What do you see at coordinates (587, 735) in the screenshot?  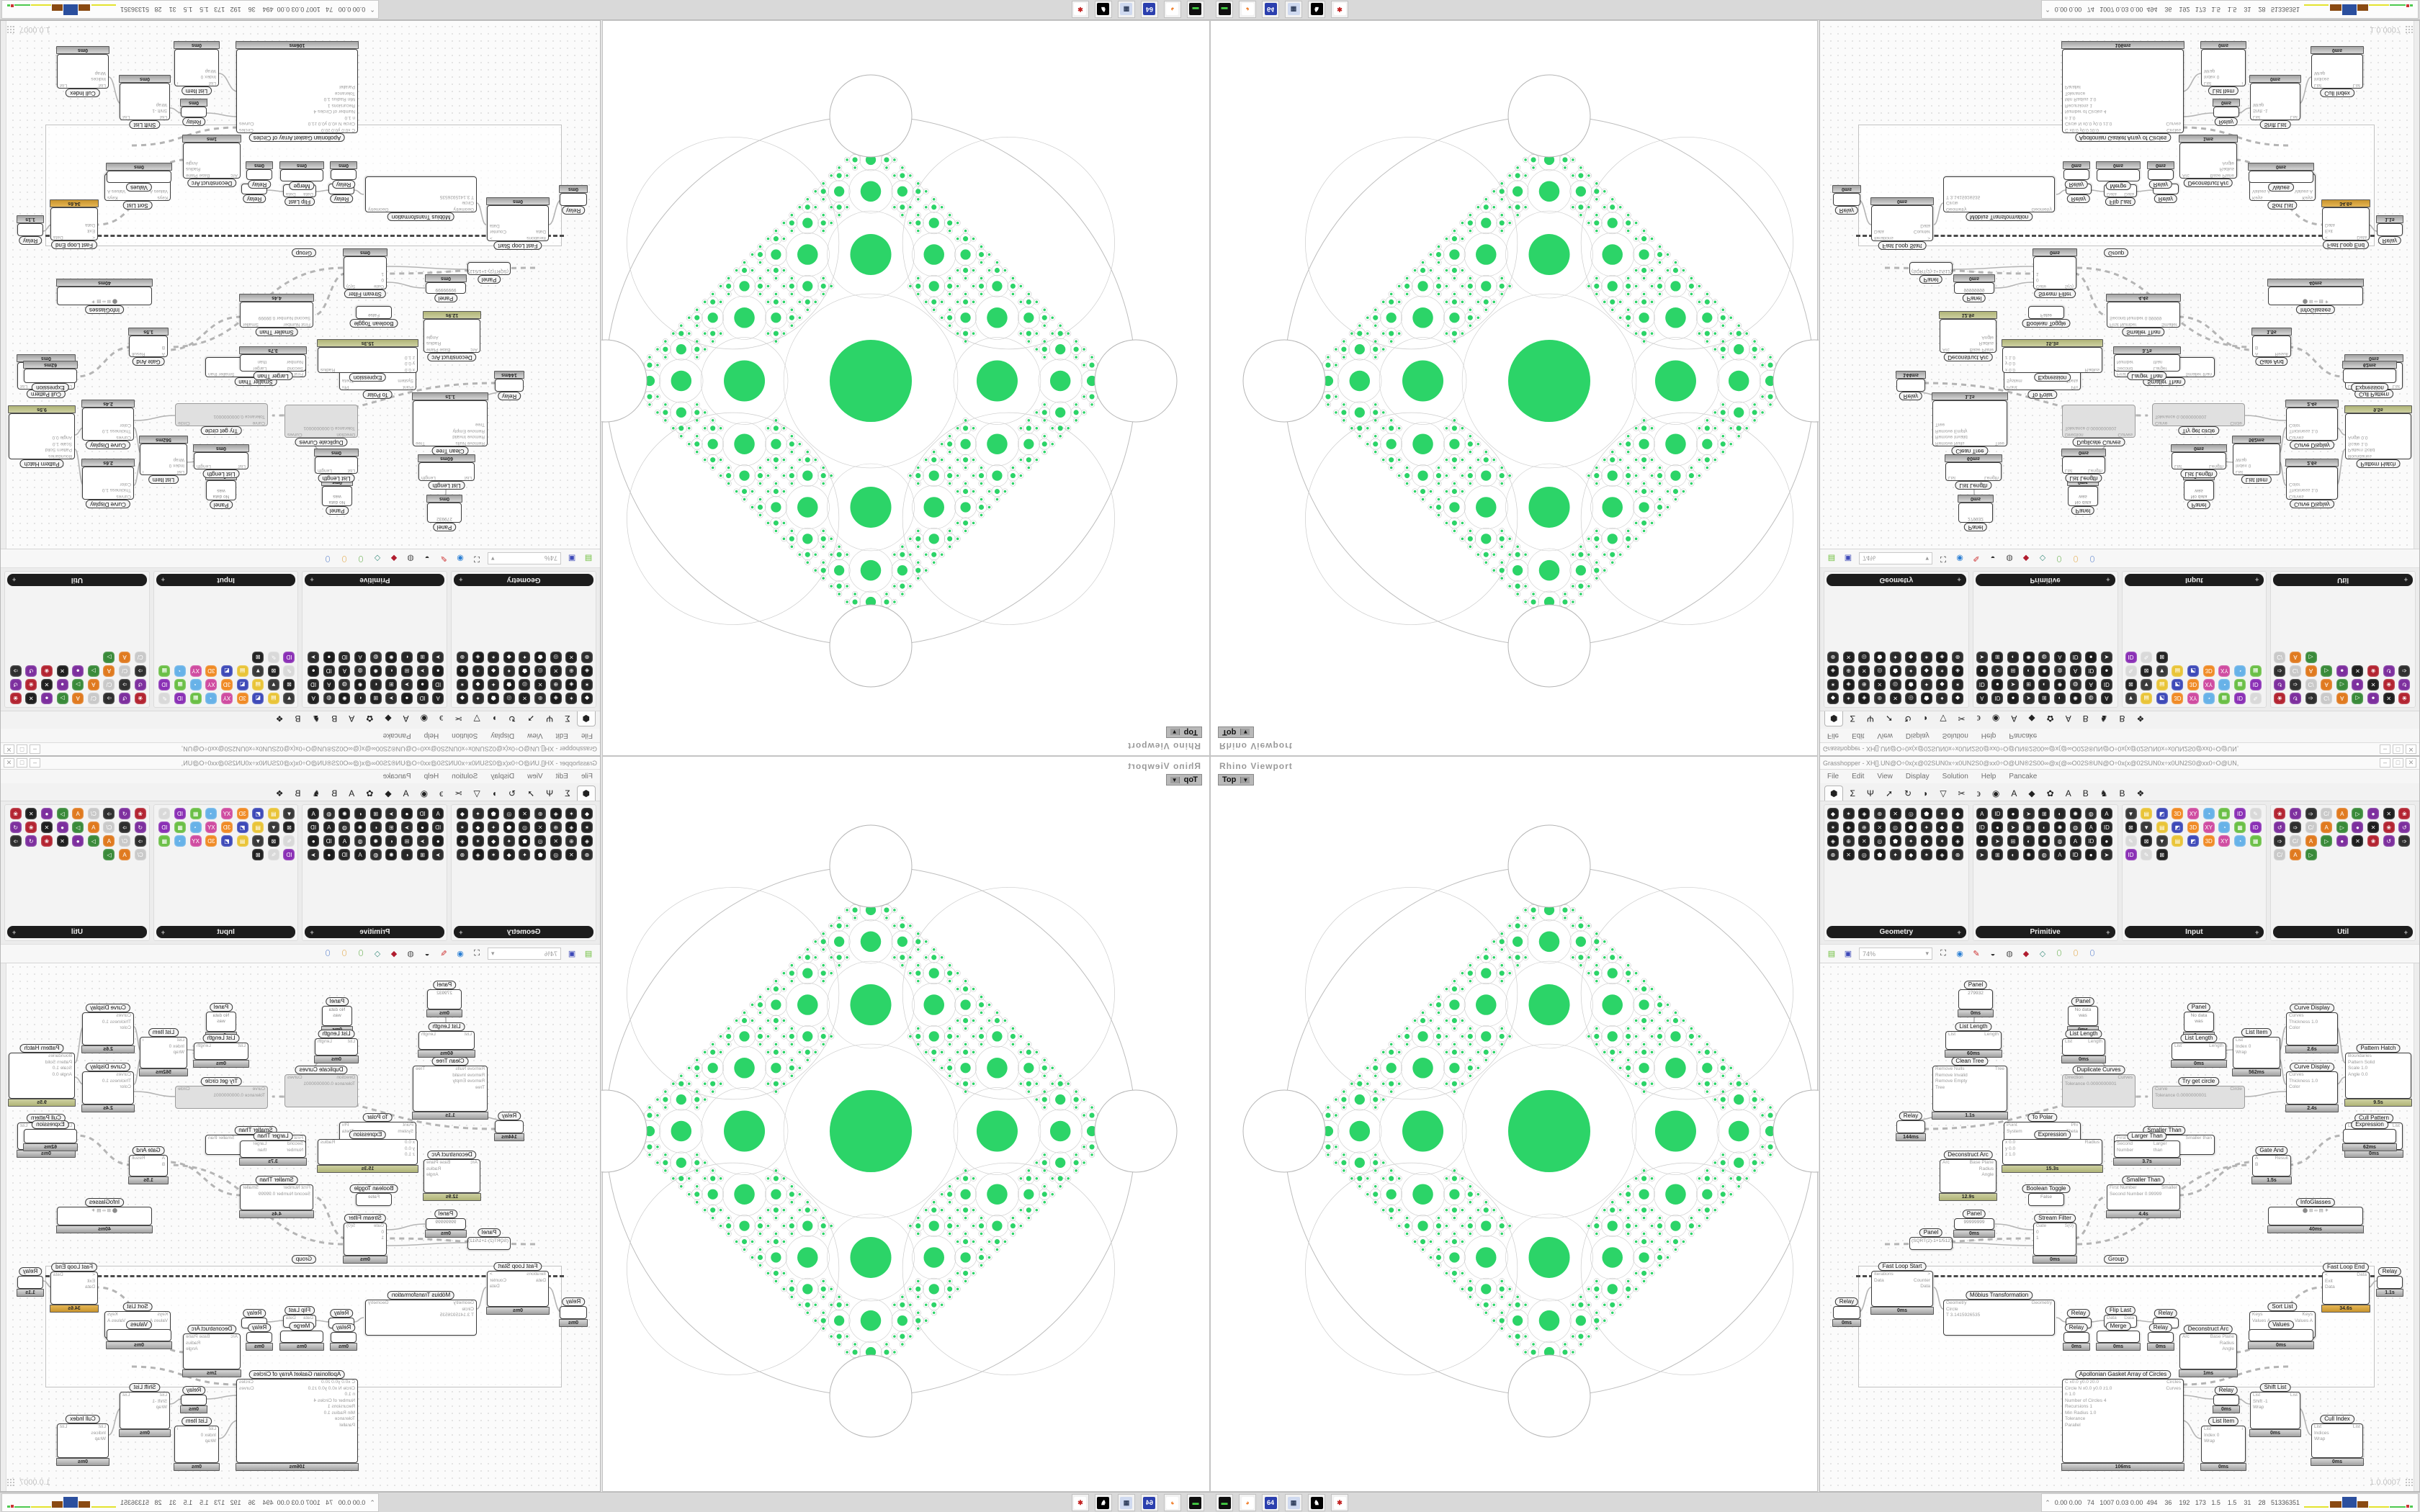 I see `menu-item-file: File` at bounding box center [587, 735].